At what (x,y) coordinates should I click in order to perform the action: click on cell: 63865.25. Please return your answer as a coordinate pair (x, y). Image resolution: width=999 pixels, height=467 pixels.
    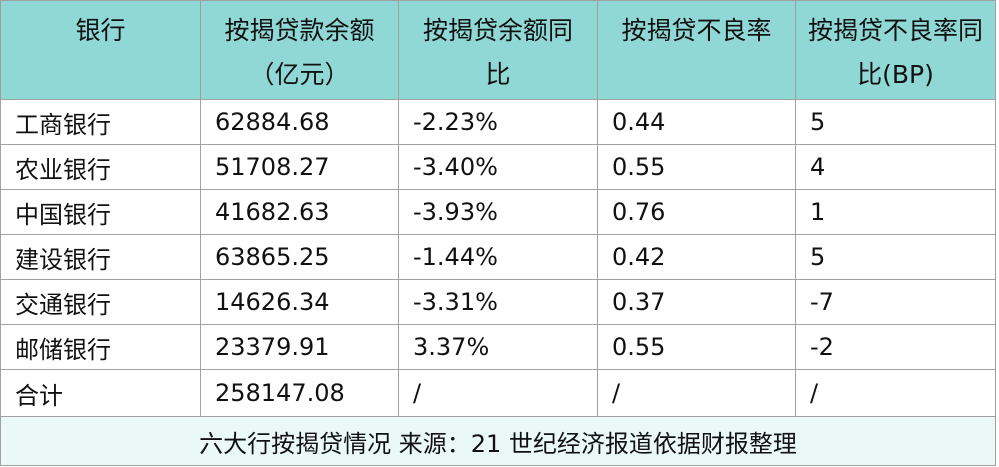
    Looking at the image, I should click on (299, 257).